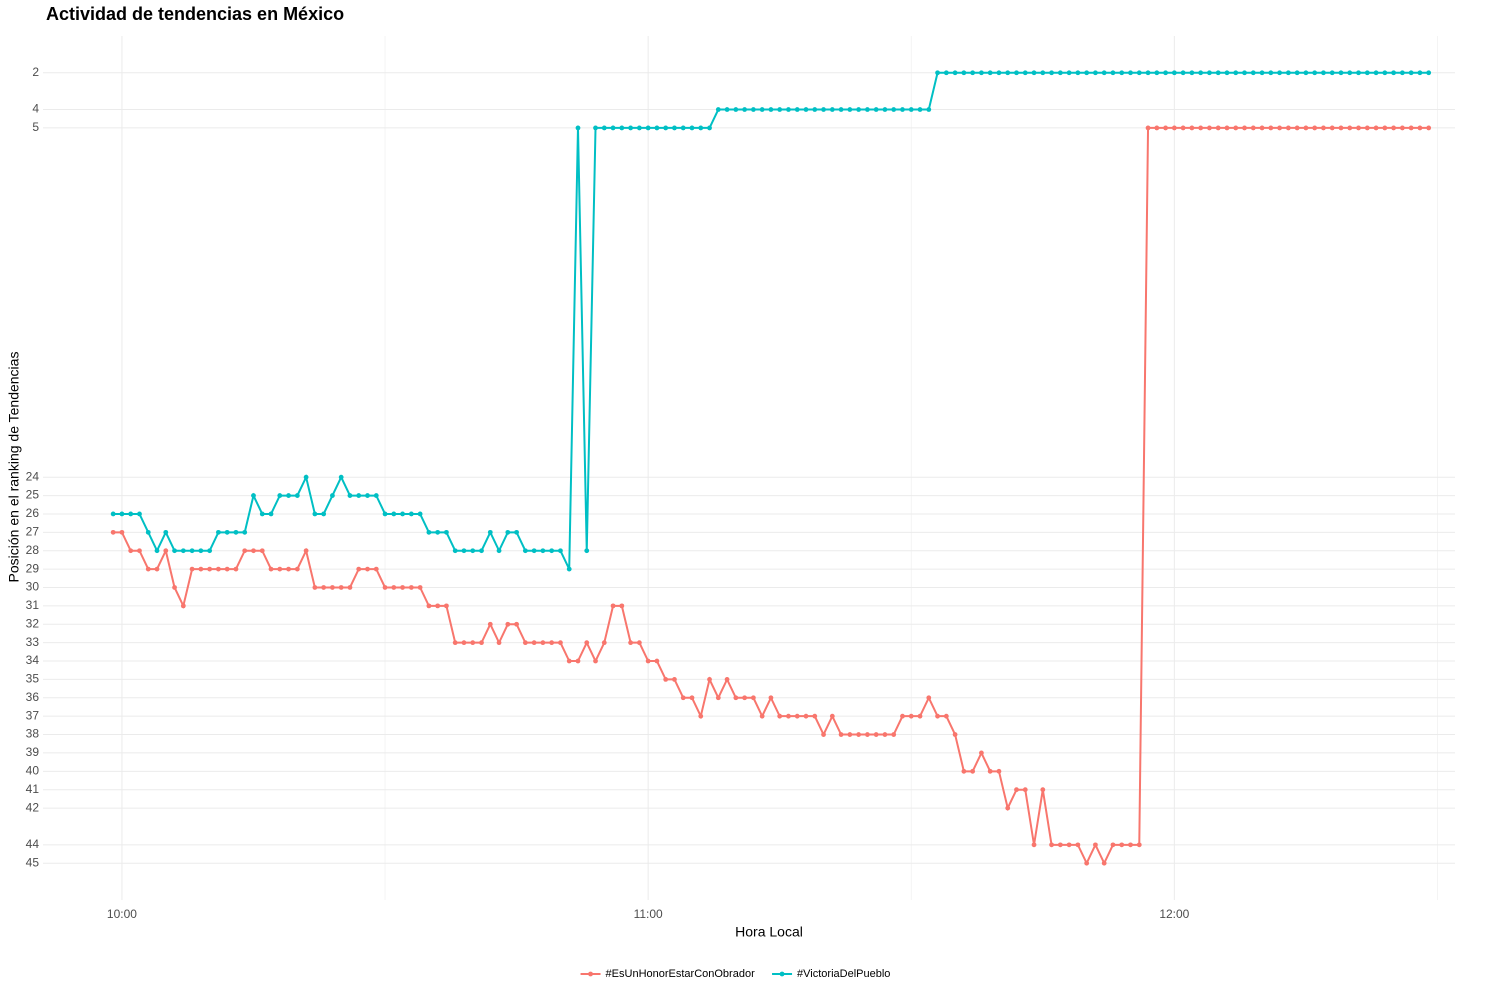  Describe the element at coordinates (33, 697) in the screenshot. I see `y-tick-label: 36` at that location.